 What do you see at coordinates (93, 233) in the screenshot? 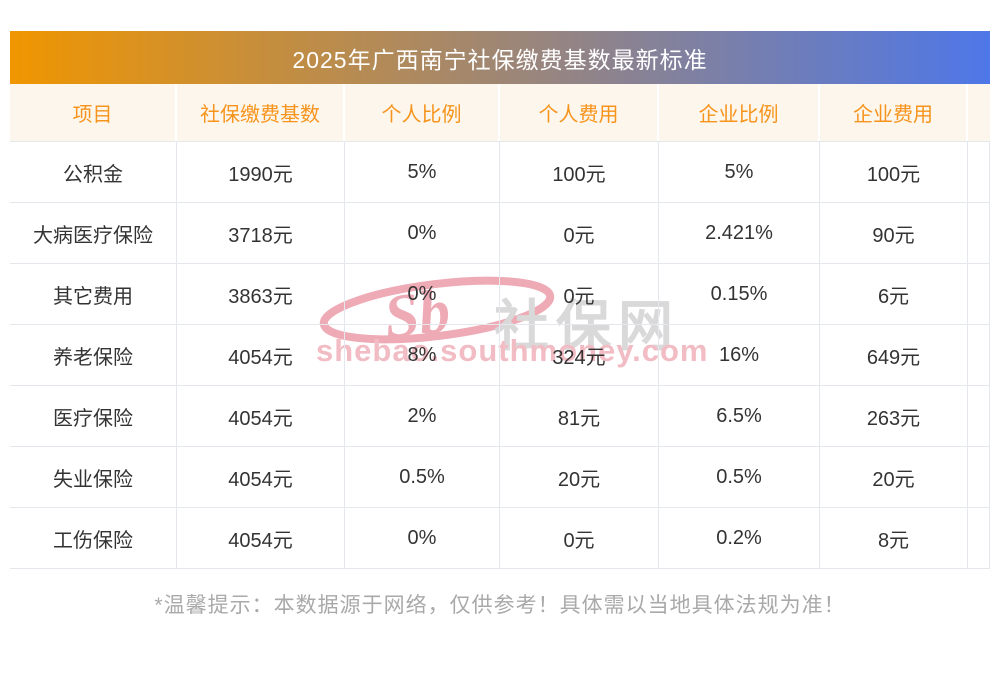
I see `cell-item: 大病医疗保险` at bounding box center [93, 233].